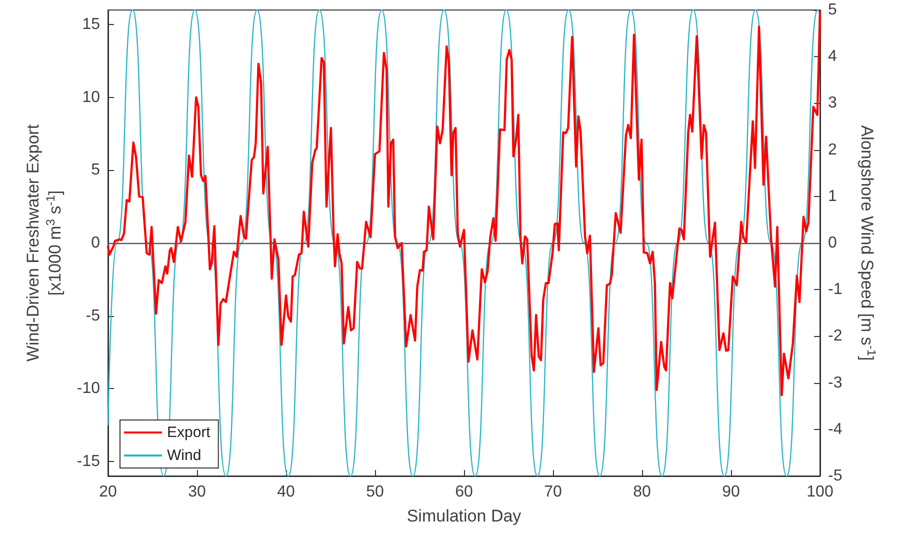 This screenshot has height=535, width=897. Describe the element at coordinates (820, 492) in the screenshot. I see `x-tick-label: 100` at that location.